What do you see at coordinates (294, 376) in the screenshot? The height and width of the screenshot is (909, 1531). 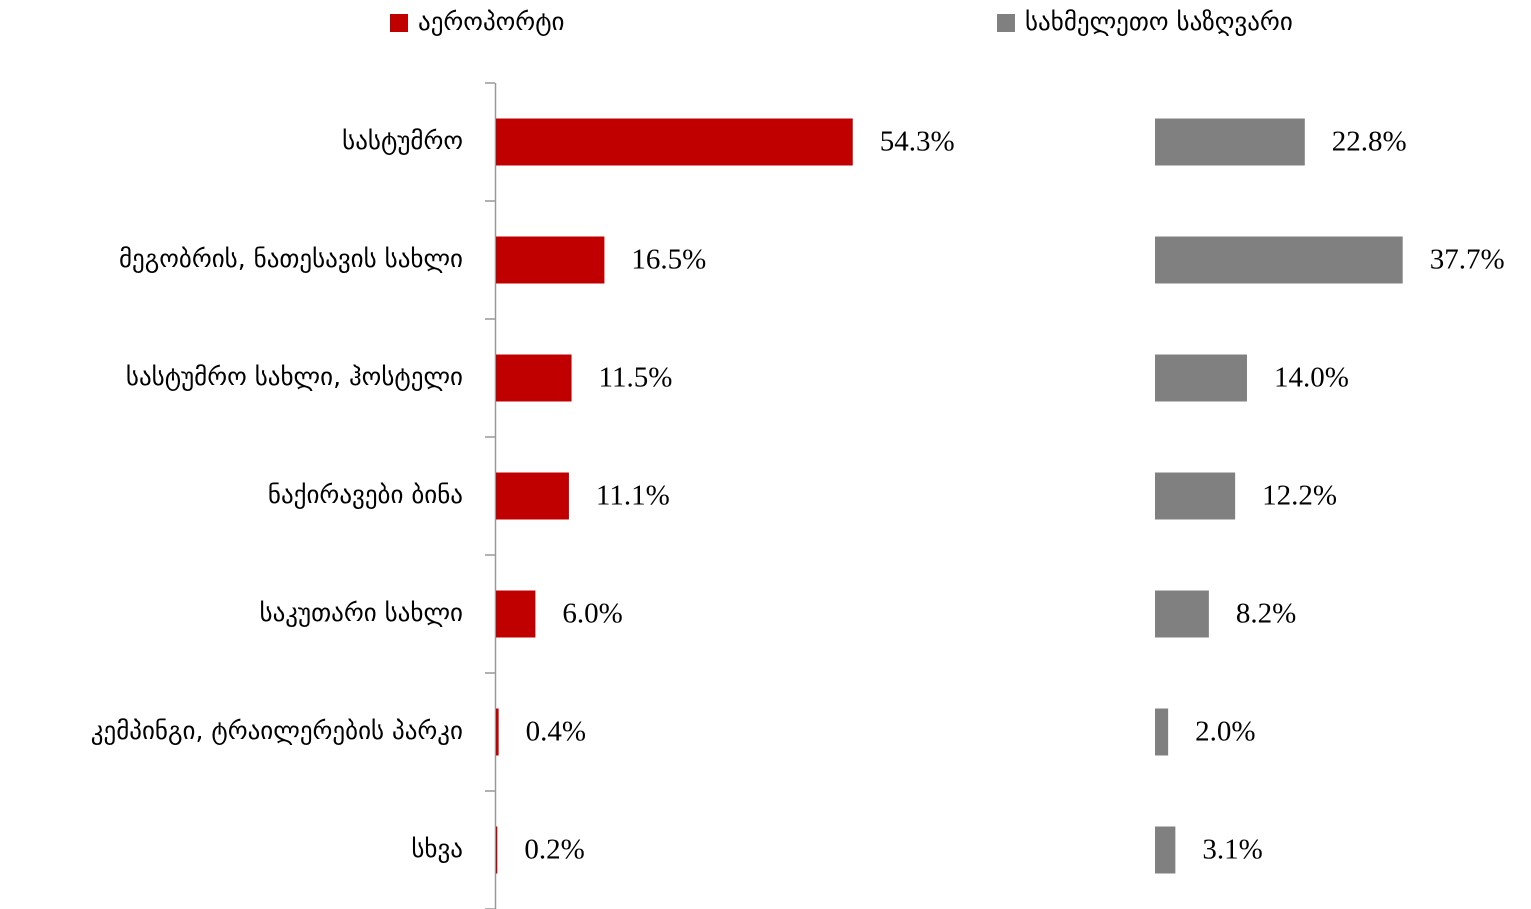 I see `category-label: სასტუმრო სახლი, ჰოსტელი` at bounding box center [294, 376].